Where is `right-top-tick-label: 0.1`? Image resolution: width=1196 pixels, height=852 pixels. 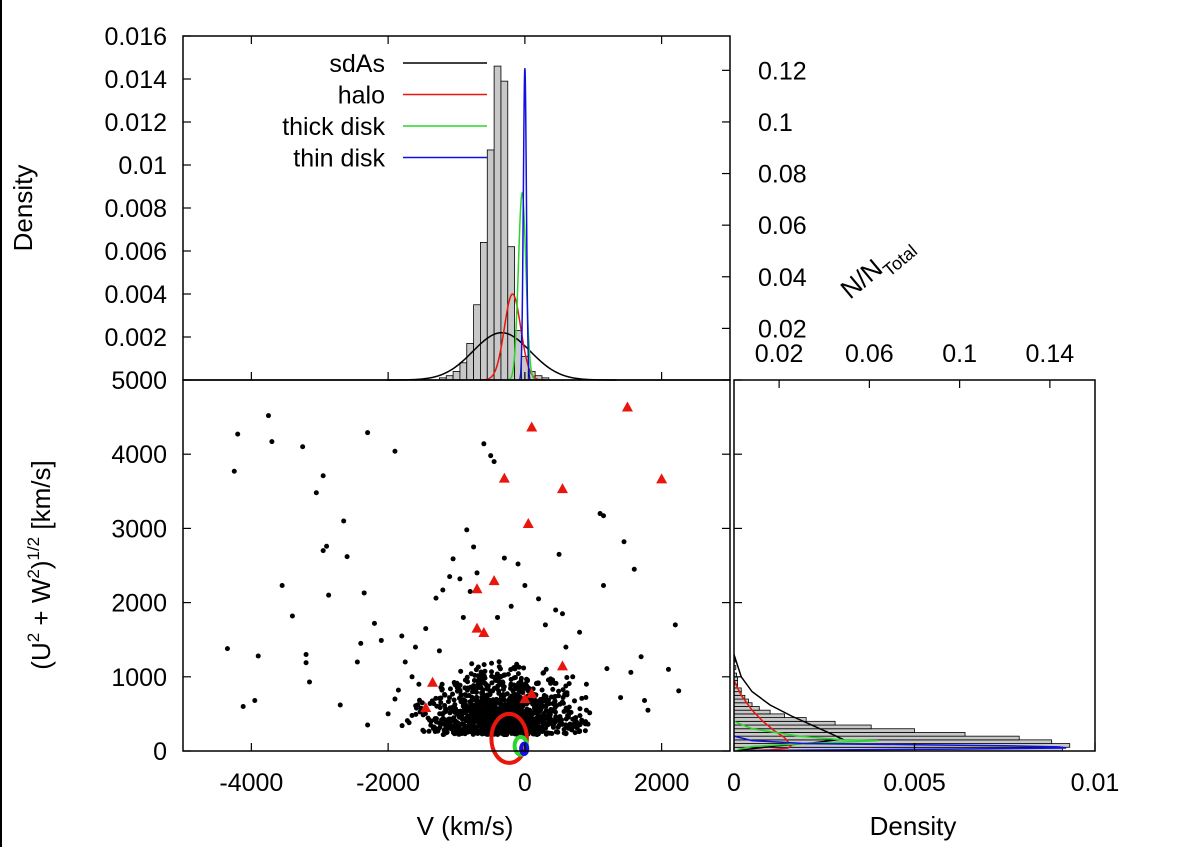
right-top-tick-label: 0.1 is located at coordinates (959, 354).